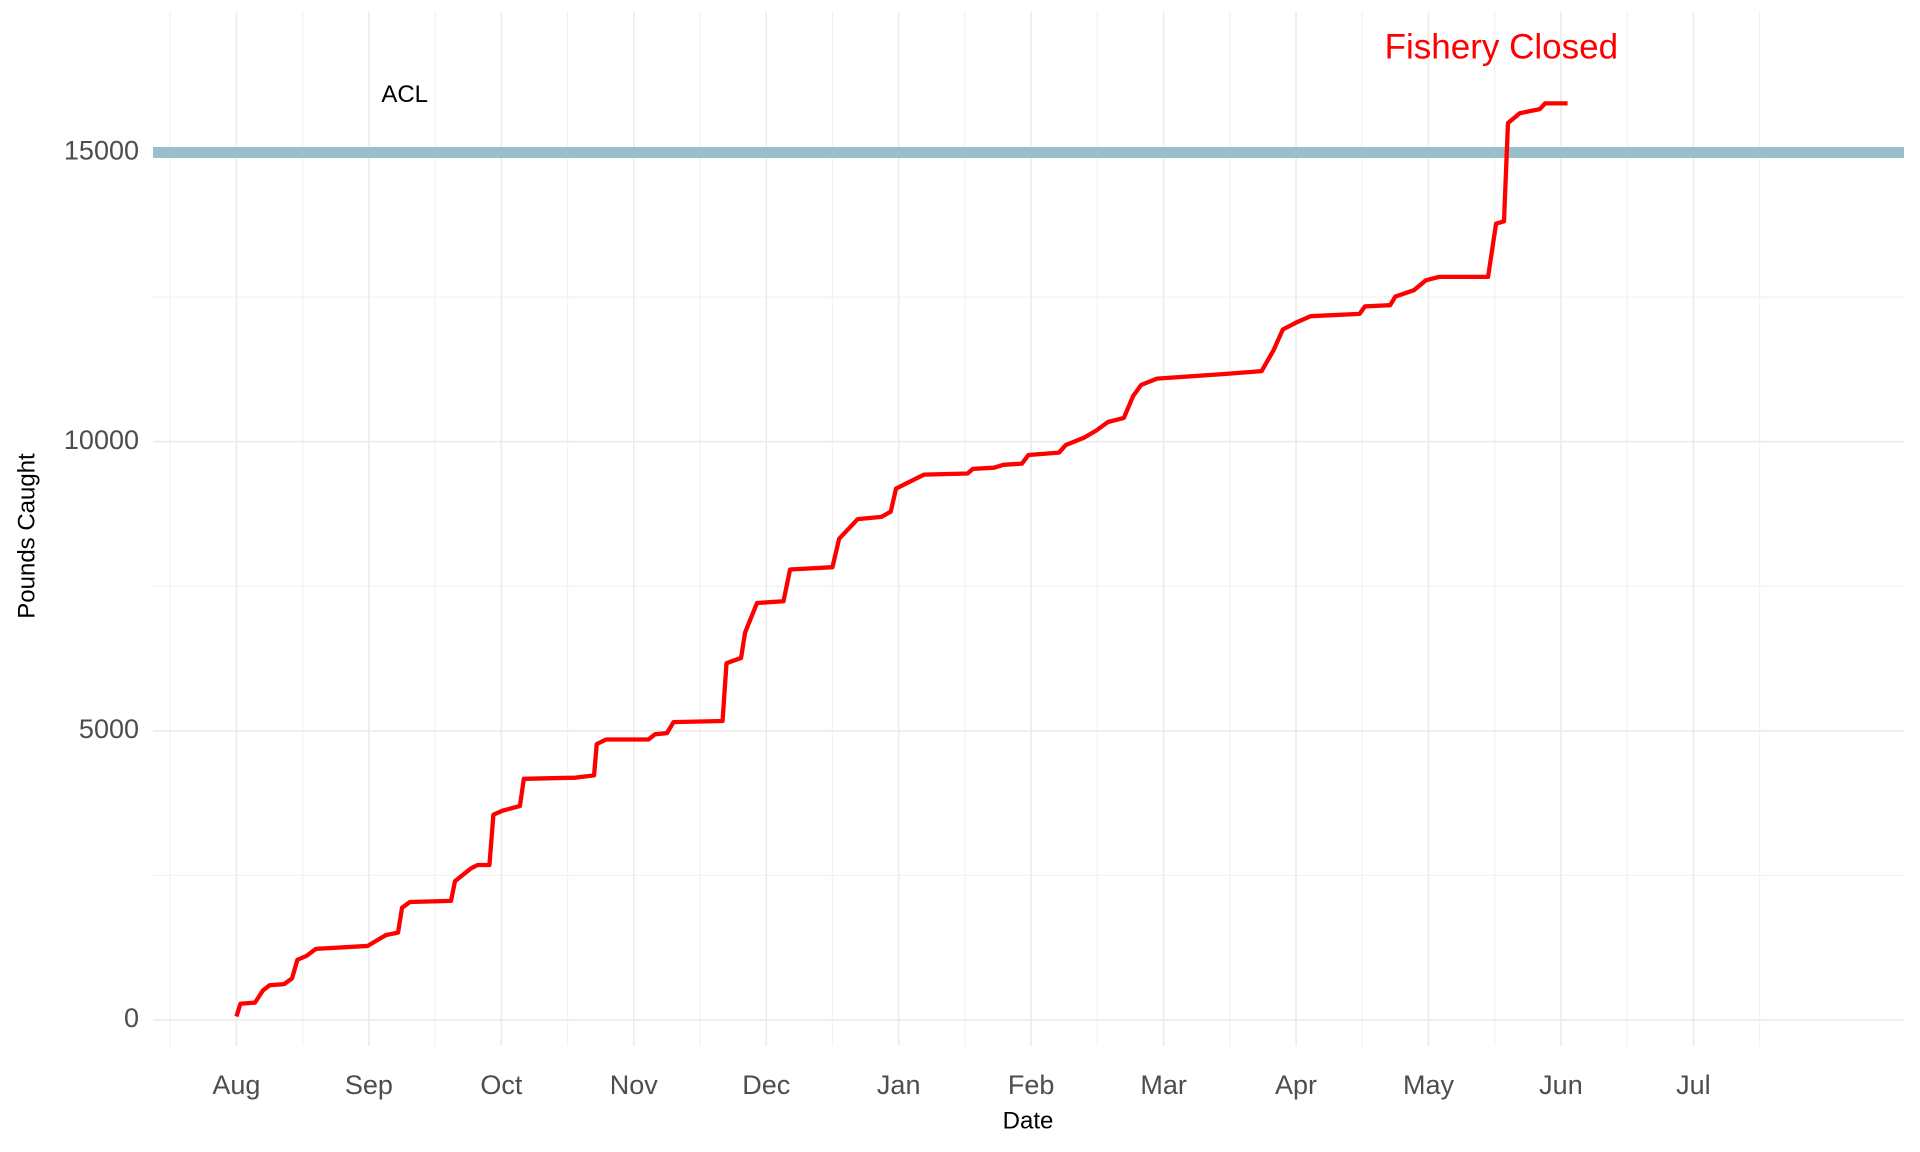 The width and height of the screenshot is (1920, 1152). What do you see at coordinates (236, 1085) in the screenshot?
I see `x-tick-label: Aug` at bounding box center [236, 1085].